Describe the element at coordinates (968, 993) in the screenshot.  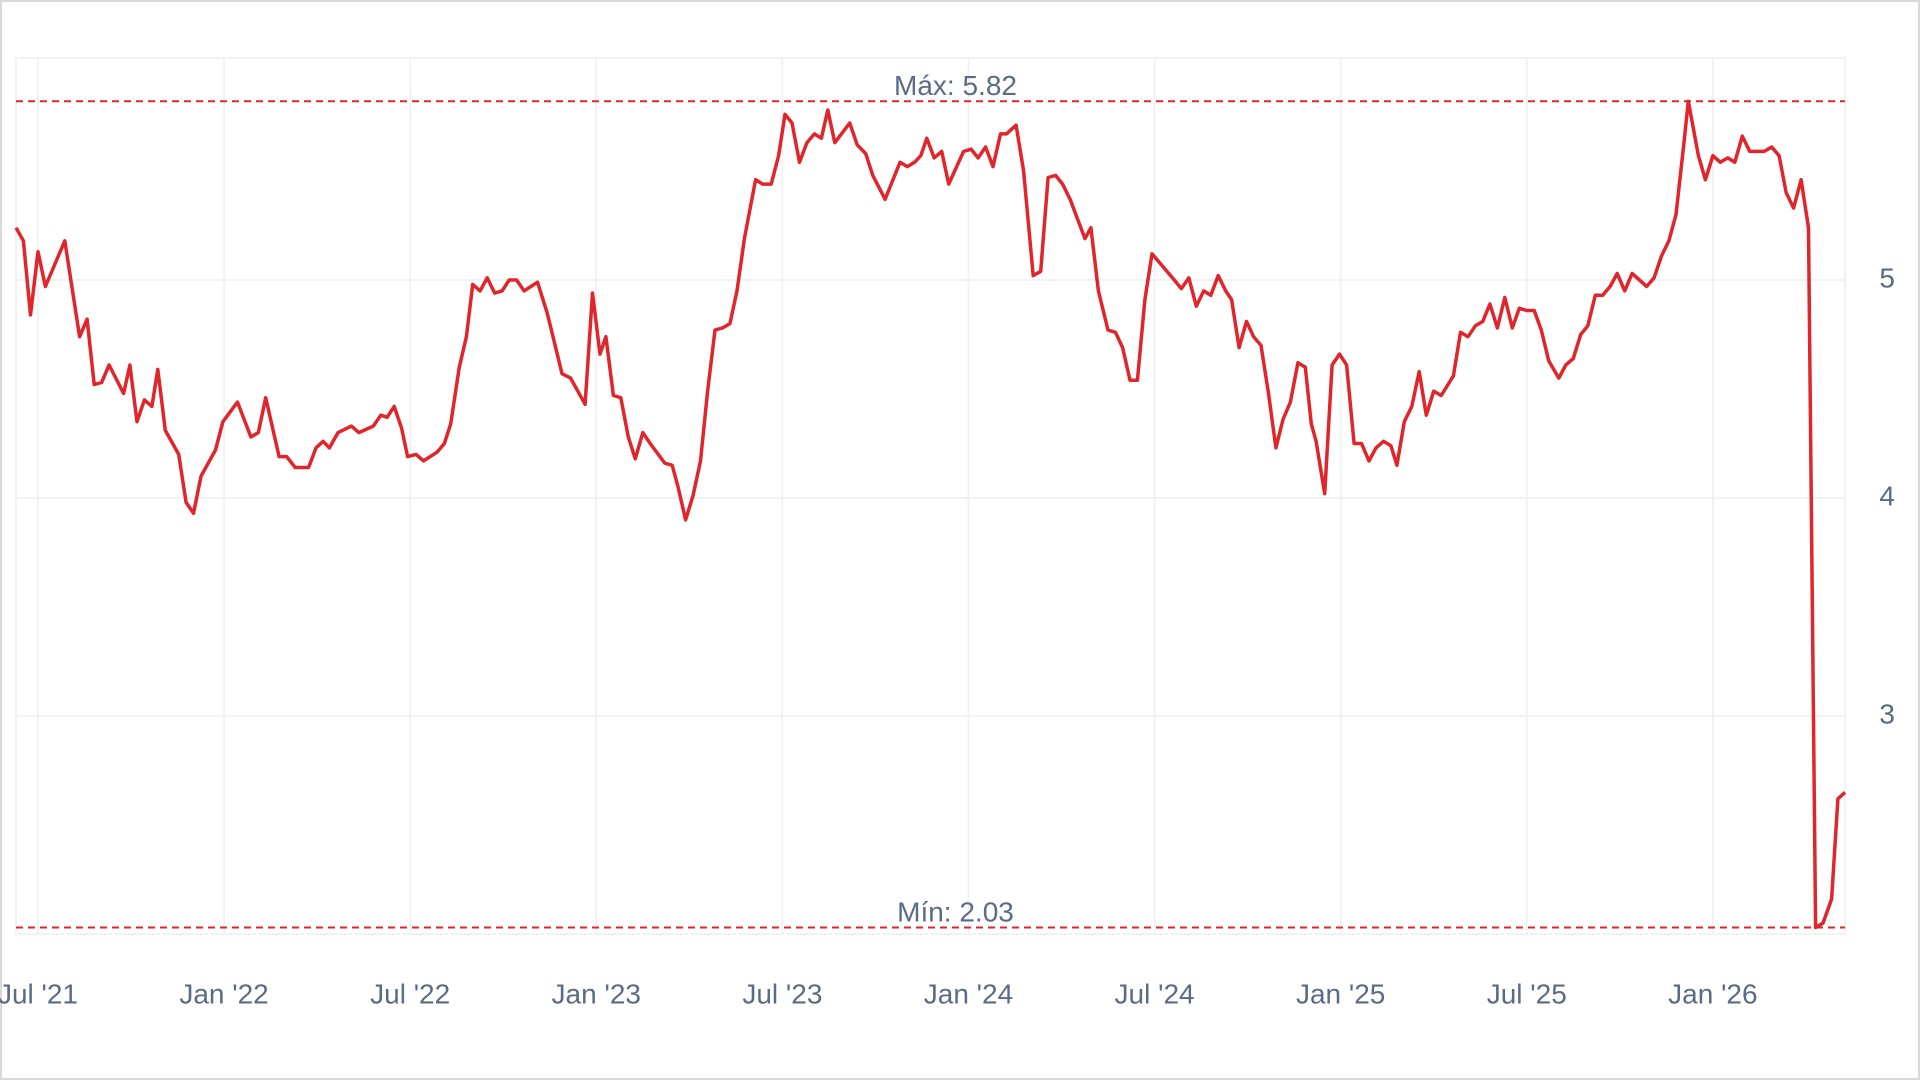
I see `x-tick-label: Jan '24` at that location.